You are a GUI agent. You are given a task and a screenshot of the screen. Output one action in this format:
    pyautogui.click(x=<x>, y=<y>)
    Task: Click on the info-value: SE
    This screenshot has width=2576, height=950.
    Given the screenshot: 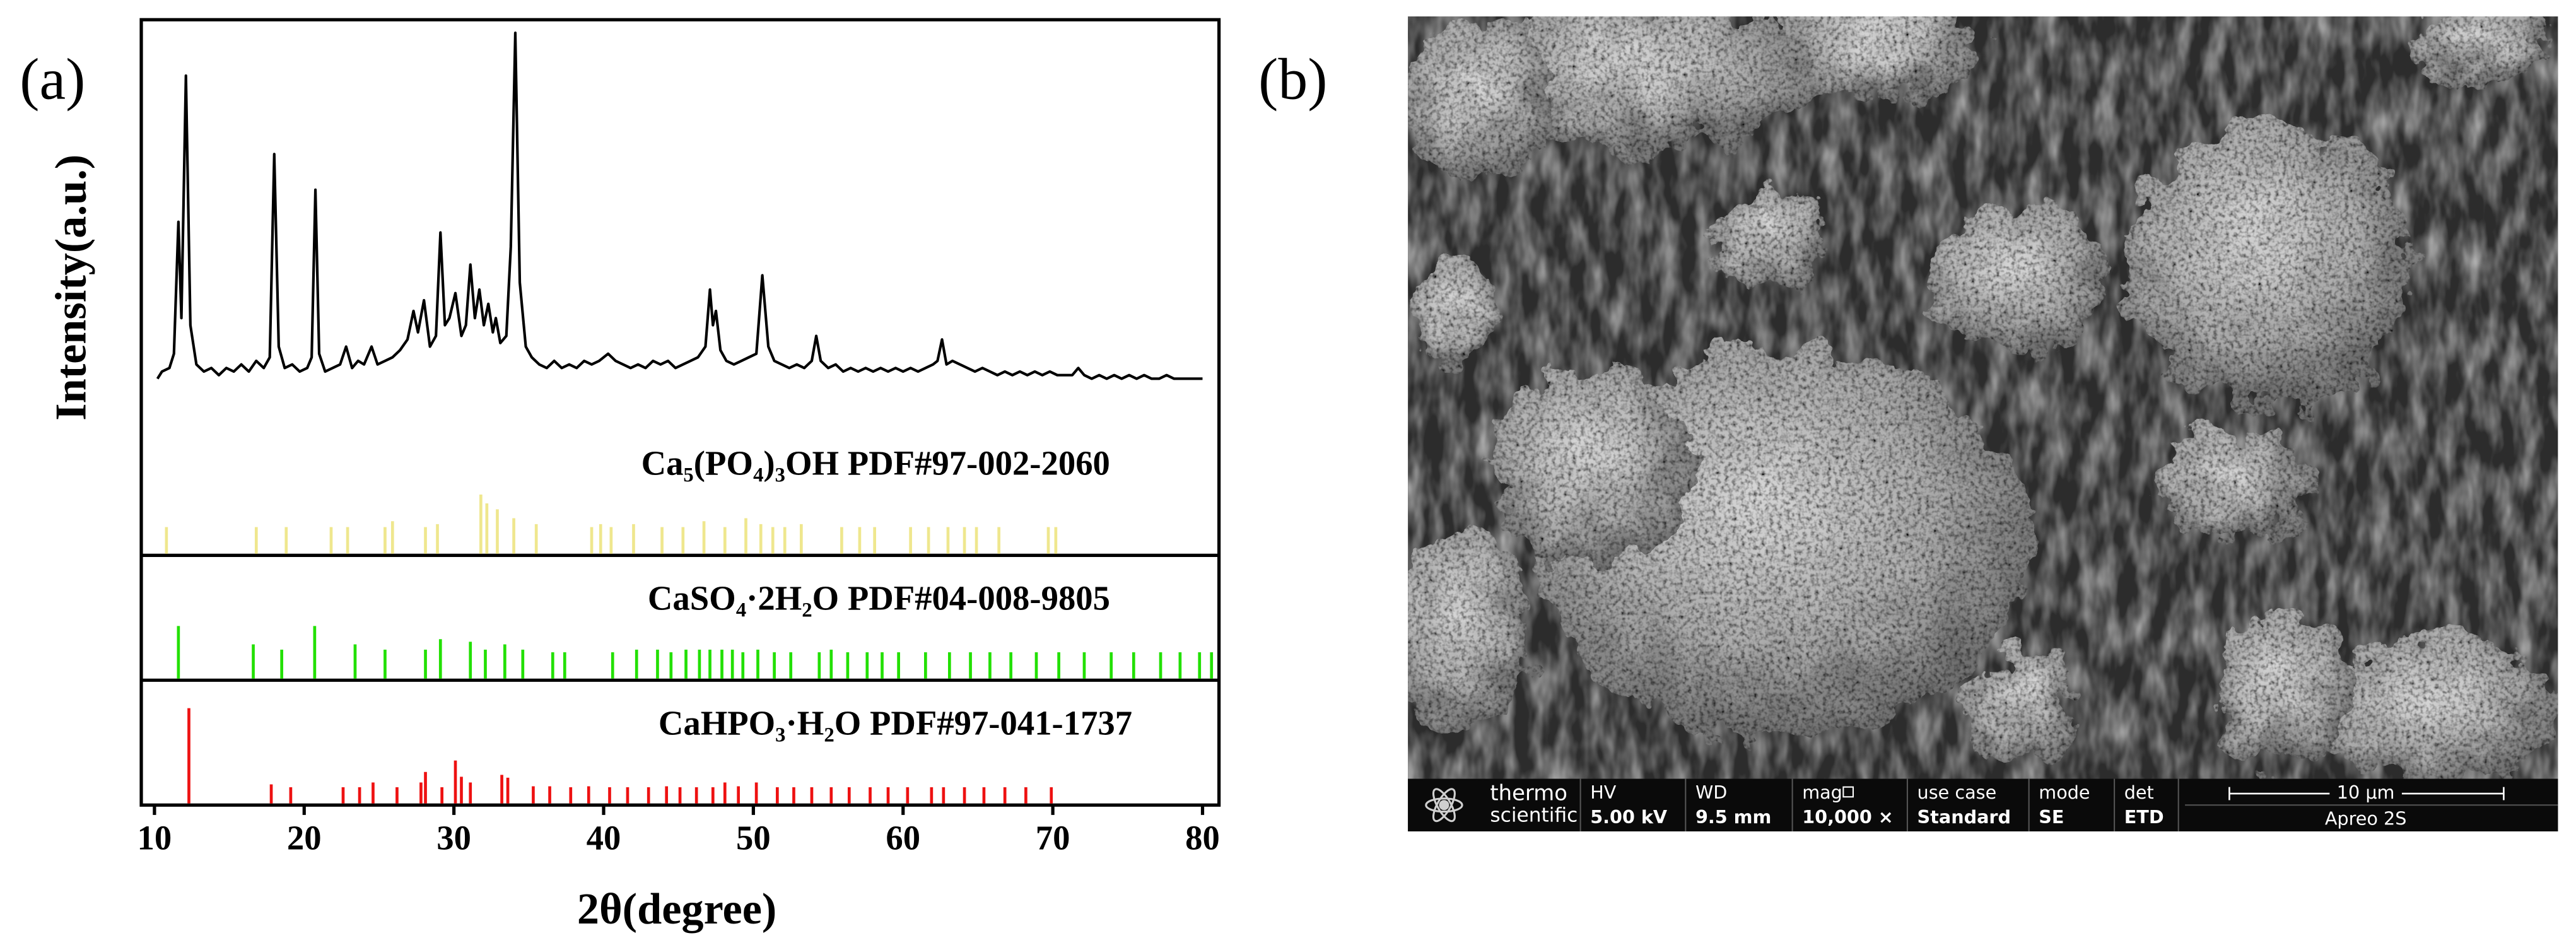 What is the action you would take?
    pyautogui.click(x=2051, y=817)
    